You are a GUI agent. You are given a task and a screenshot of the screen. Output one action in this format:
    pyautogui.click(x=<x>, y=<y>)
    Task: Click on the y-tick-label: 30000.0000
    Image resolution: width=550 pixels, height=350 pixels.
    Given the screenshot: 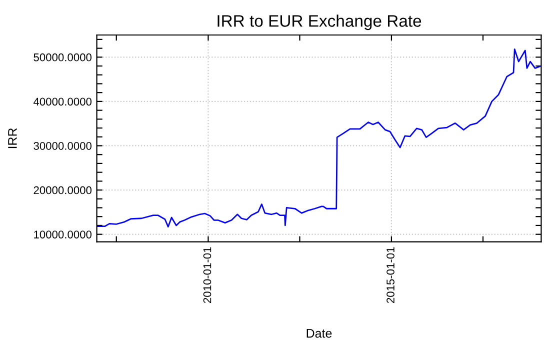 What is the action you would take?
    pyautogui.click(x=63, y=146)
    